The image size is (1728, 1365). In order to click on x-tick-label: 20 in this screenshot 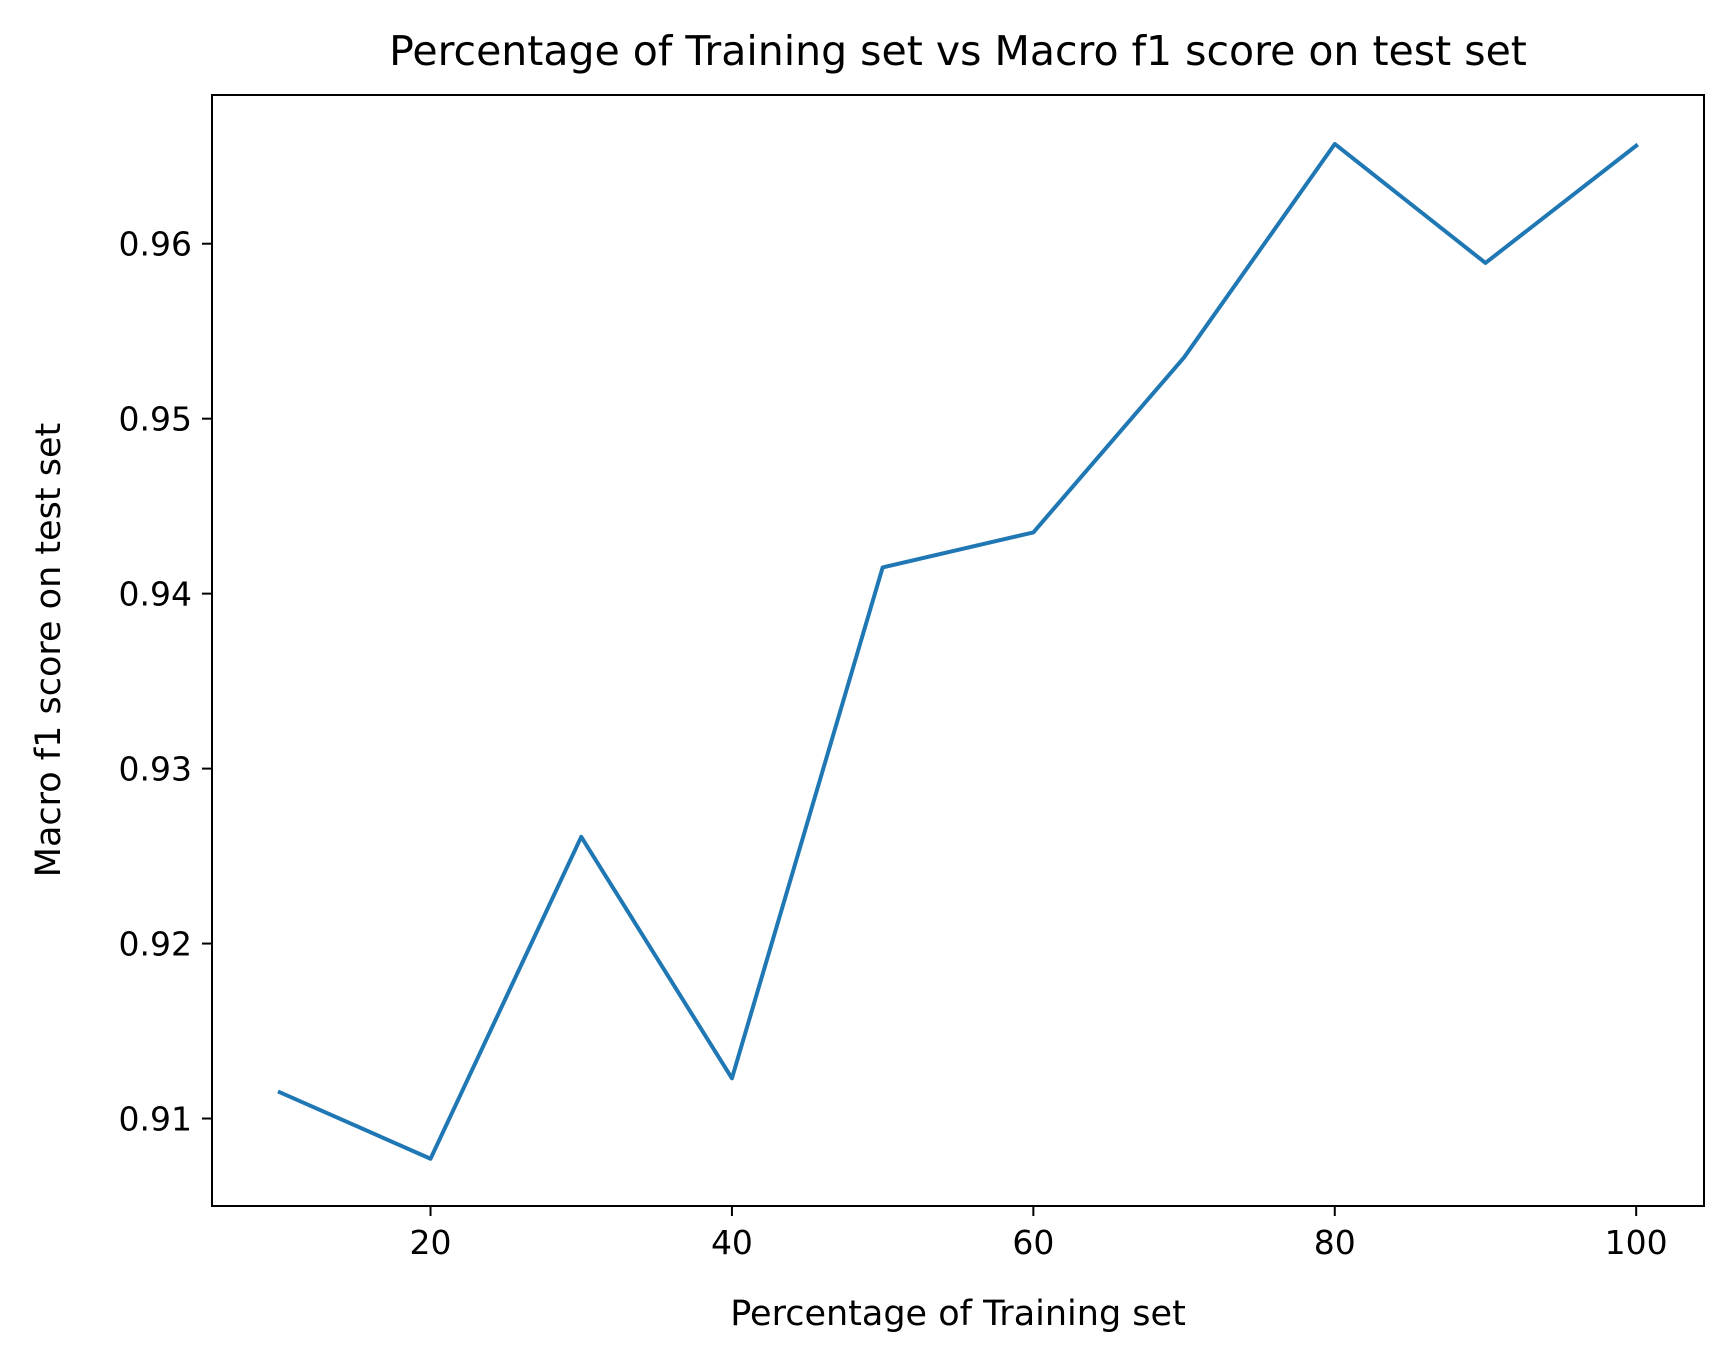, I will do `click(431, 1242)`.